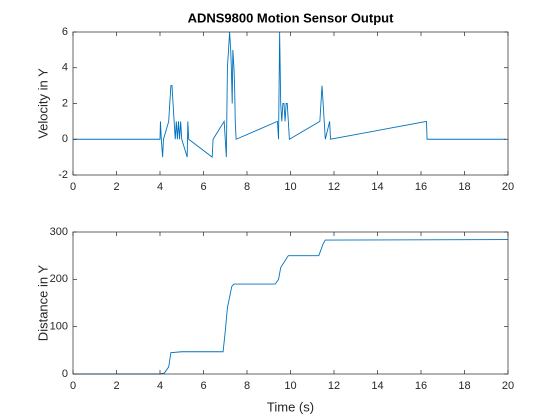 The width and height of the screenshot is (560, 420). What do you see at coordinates (42, 103) in the screenshot?
I see `y-axis-label: Velocity in Y` at bounding box center [42, 103].